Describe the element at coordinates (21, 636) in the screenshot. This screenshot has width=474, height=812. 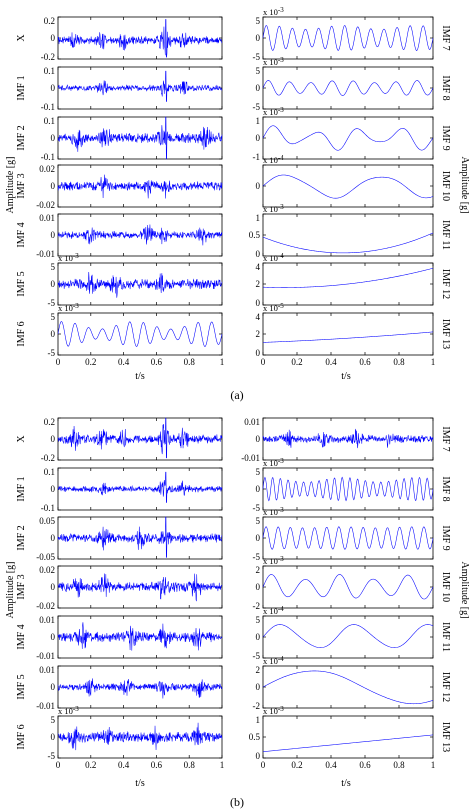
I see `imf-label: IMF 4` at that location.